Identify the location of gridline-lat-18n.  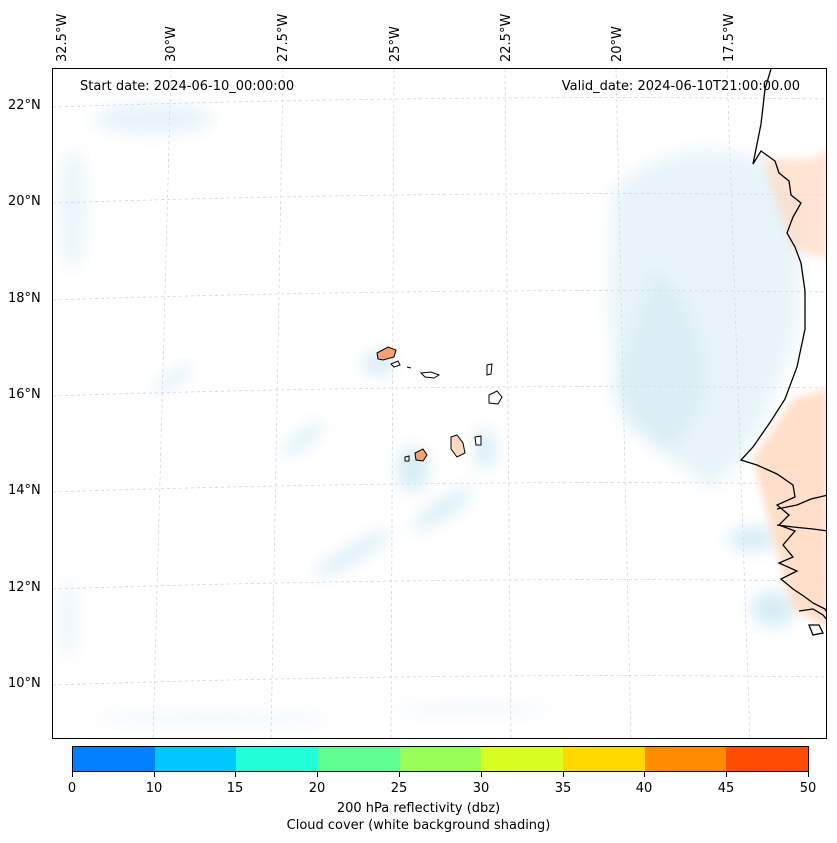
(439, 295).